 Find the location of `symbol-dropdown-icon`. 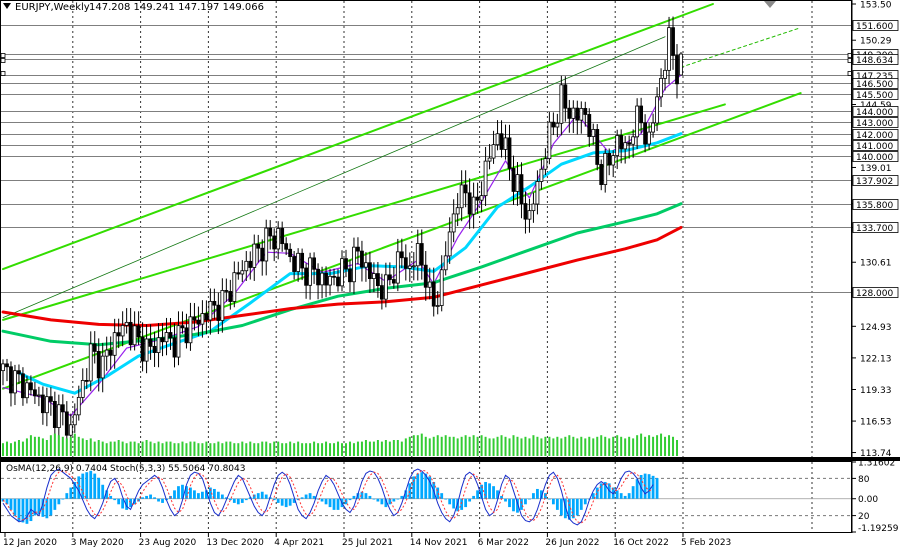

symbol-dropdown-icon is located at coordinates (7, 6).